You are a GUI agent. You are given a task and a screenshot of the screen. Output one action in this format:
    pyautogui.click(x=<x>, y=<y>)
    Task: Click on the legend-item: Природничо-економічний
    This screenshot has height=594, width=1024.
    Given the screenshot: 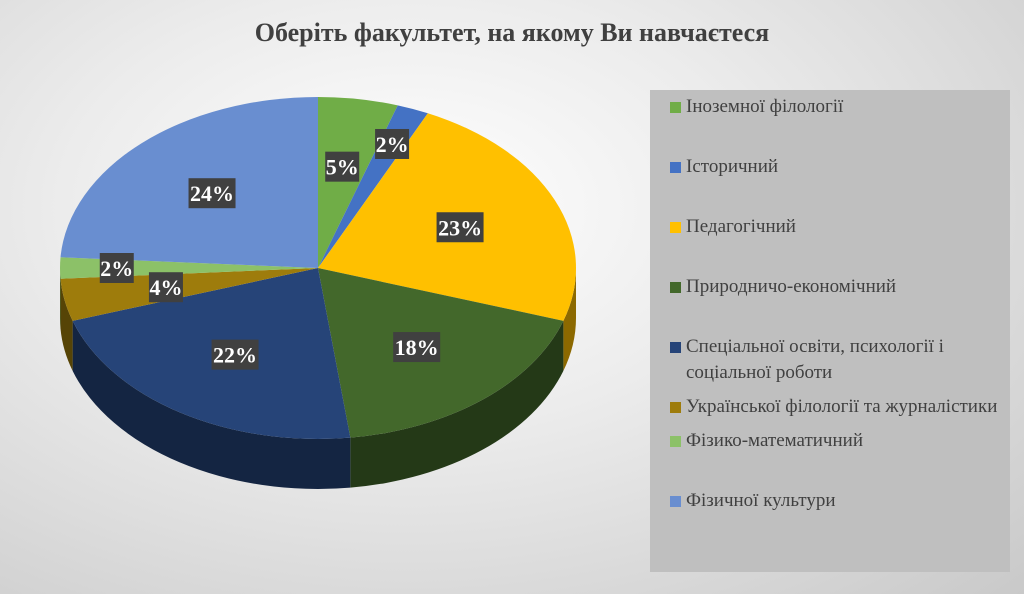 What is the action you would take?
    pyautogui.click(x=834, y=287)
    